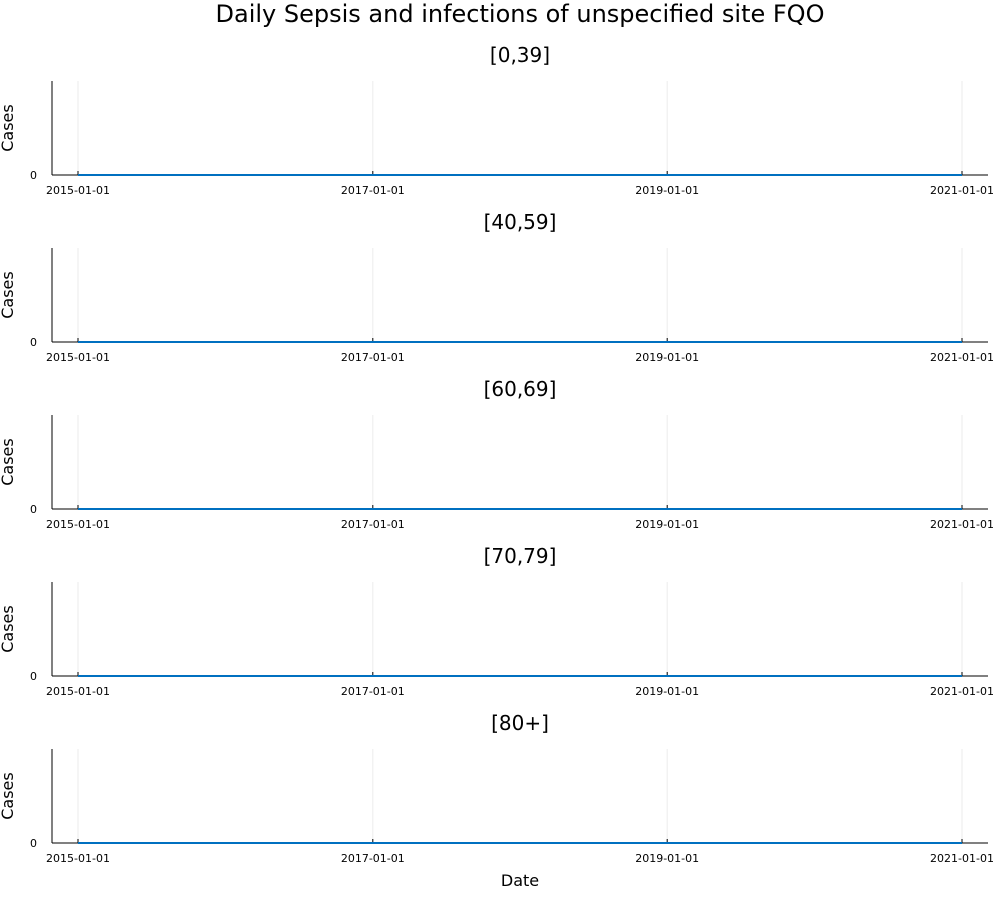 This screenshot has width=1000, height=900. What do you see at coordinates (520, 880) in the screenshot?
I see `x-axis-label: Date` at bounding box center [520, 880].